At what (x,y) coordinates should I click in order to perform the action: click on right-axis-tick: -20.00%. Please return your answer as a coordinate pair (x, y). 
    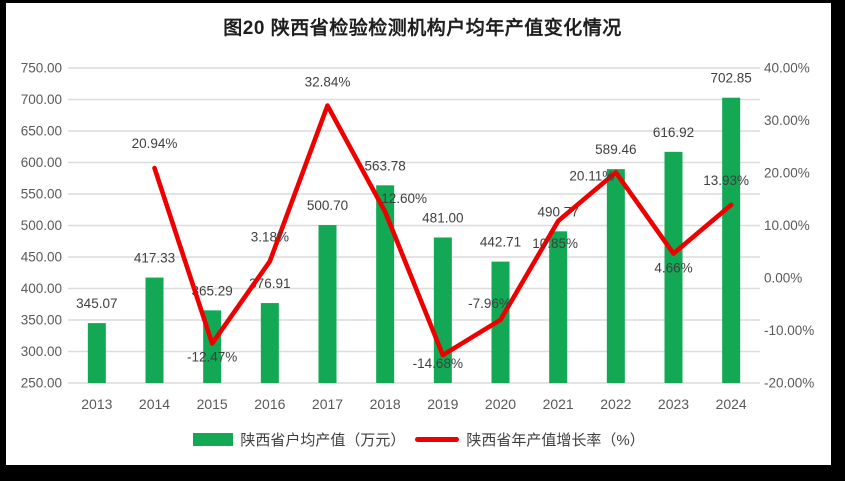
    Looking at the image, I should click on (789, 383).